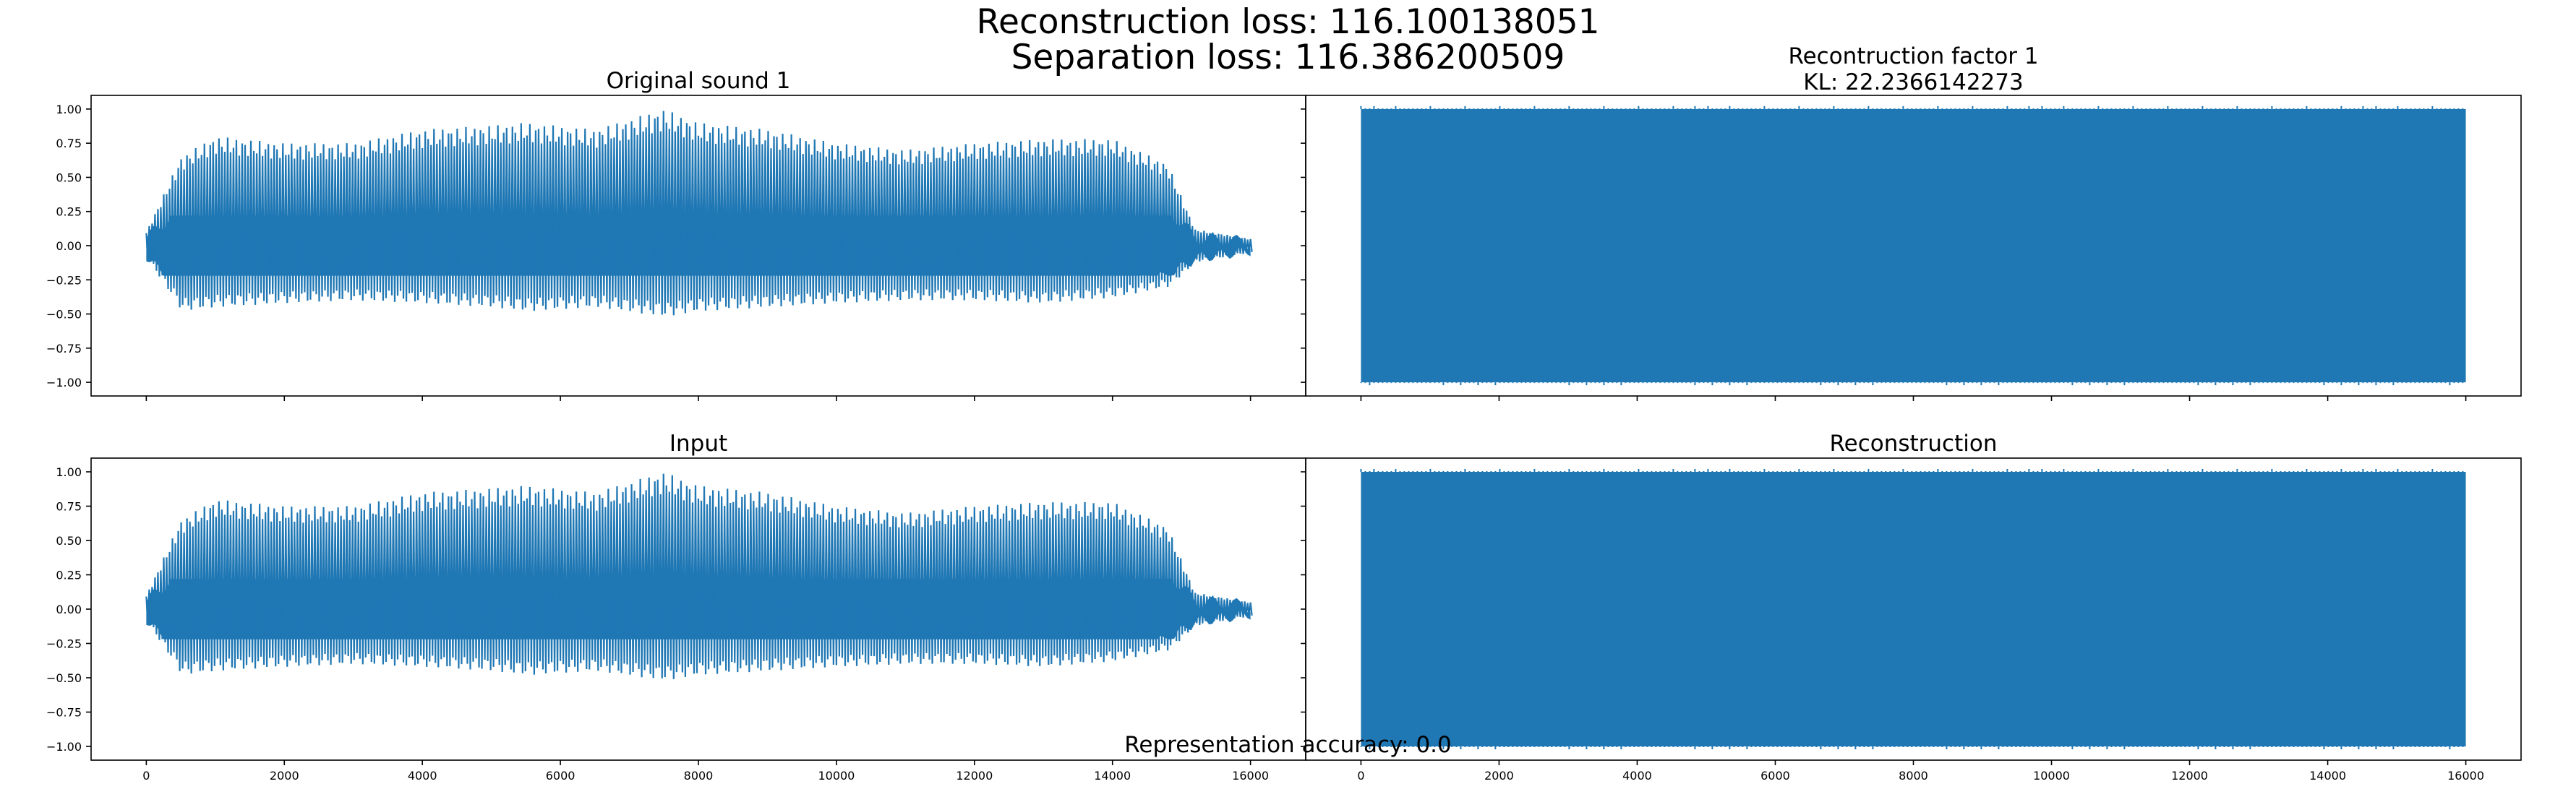 The height and width of the screenshot is (810, 2576). What do you see at coordinates (1913, 56) in the screenshot?
I see `subplot-title: Recontruction factor 1` at bounding box center [1913, 56].